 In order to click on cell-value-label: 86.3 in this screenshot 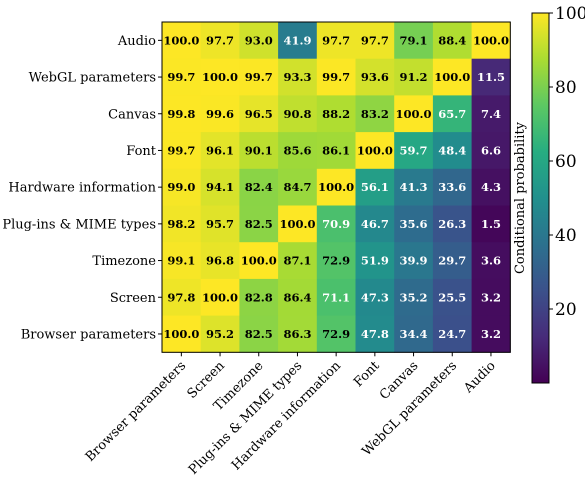, I will do `click(297, 334)`.